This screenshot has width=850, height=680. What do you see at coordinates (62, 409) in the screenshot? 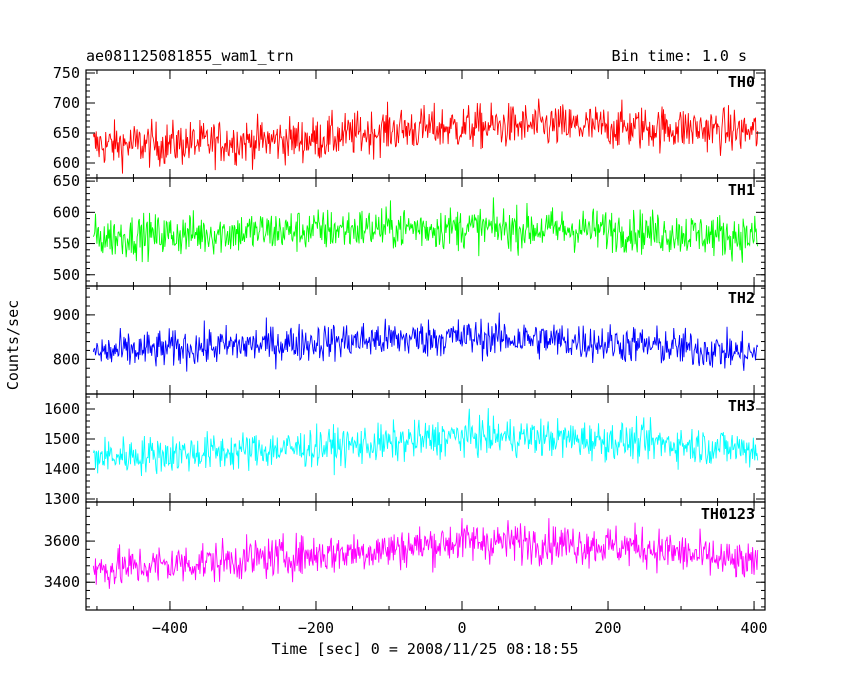
I see `y-tick-label: 1600` at bounding box center [62, 409].